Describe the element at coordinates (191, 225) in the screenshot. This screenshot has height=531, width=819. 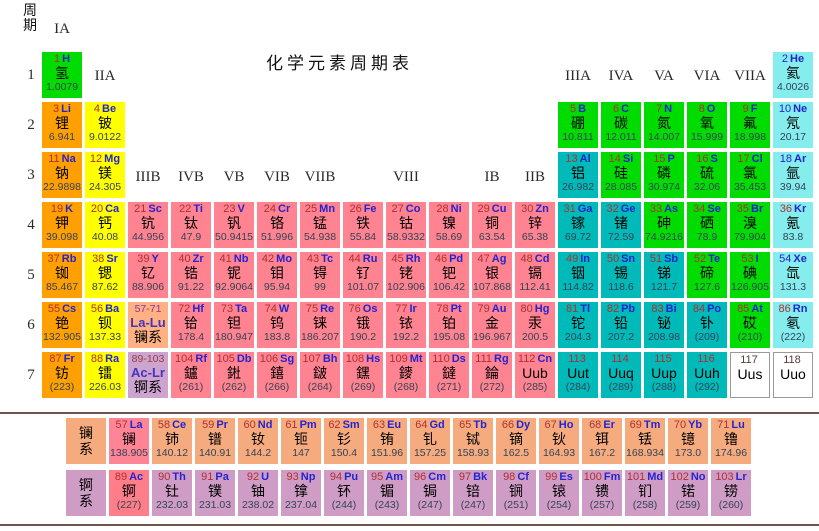
I see `element-cell-Ti: 22 Ti 钛 47.9` at that location.